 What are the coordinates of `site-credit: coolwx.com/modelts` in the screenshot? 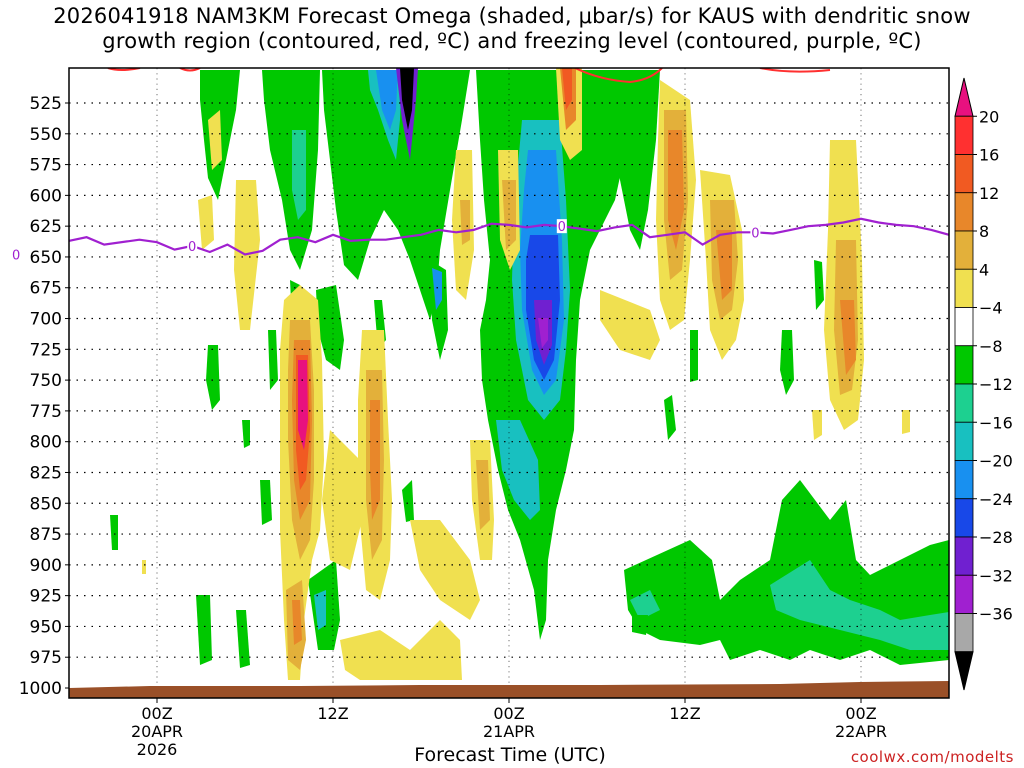 It's located at (932, 757).